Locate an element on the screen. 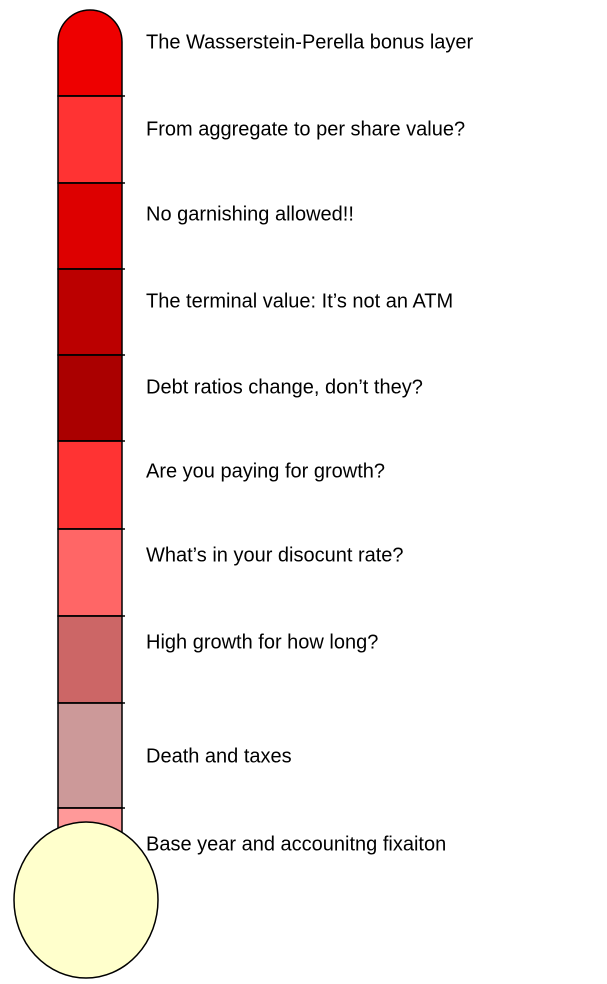 The image size is (607, 984). level-label: The Wasserstein-Perella bonus layer is located at coordinates (310, 42).